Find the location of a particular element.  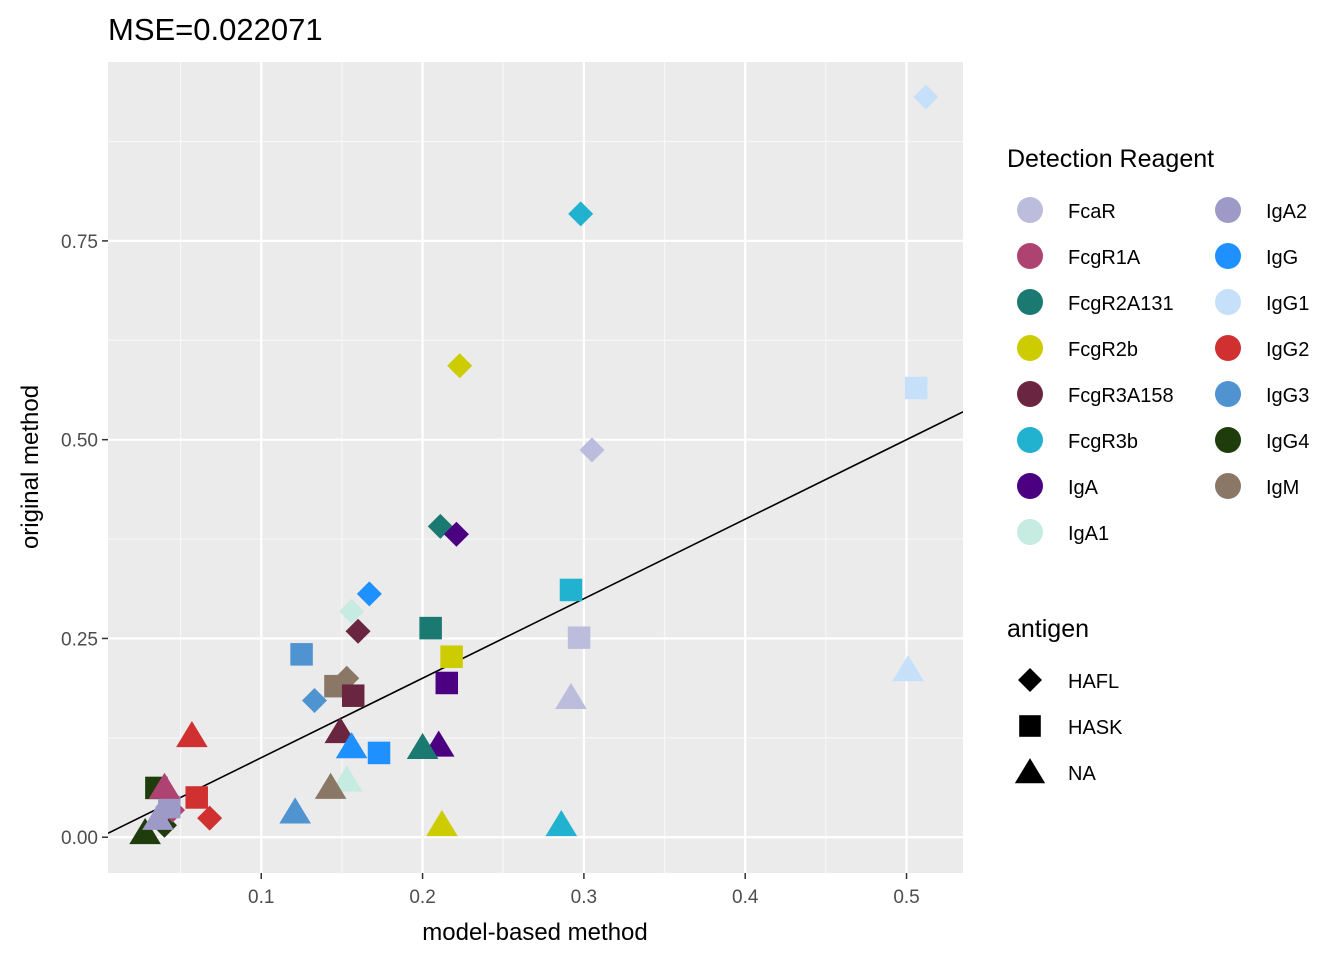

y-tick-label: 0.50 is located at coordinates (79, 441).